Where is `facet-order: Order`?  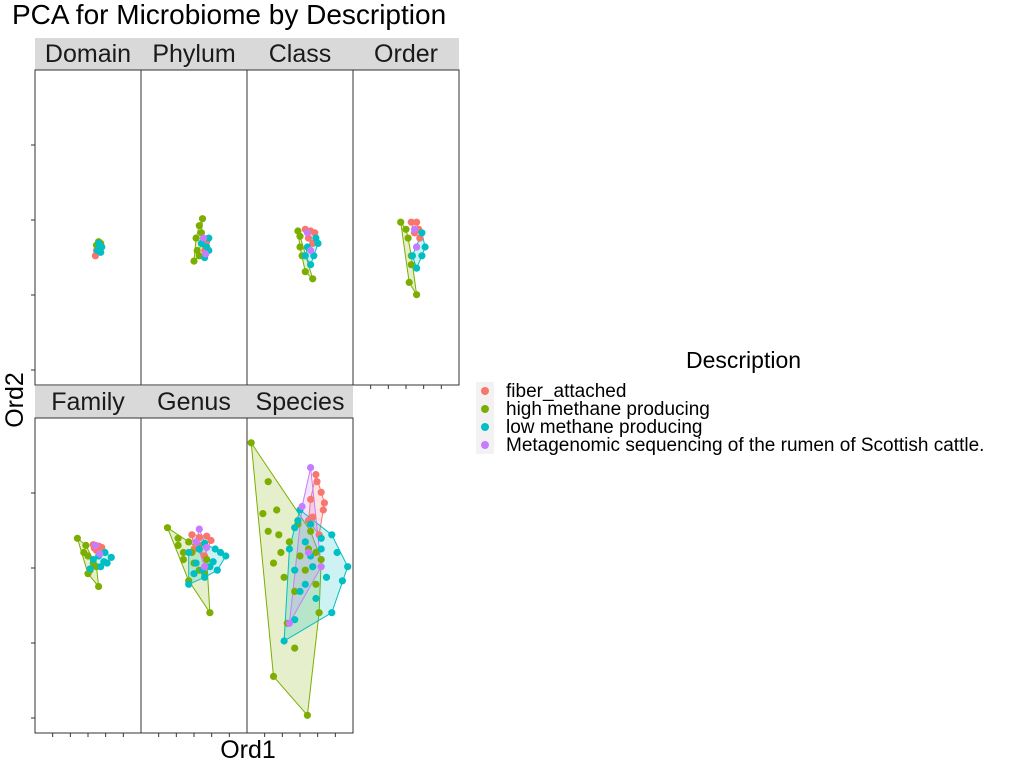 facet-order: Order is located at coordinates (406, 212).